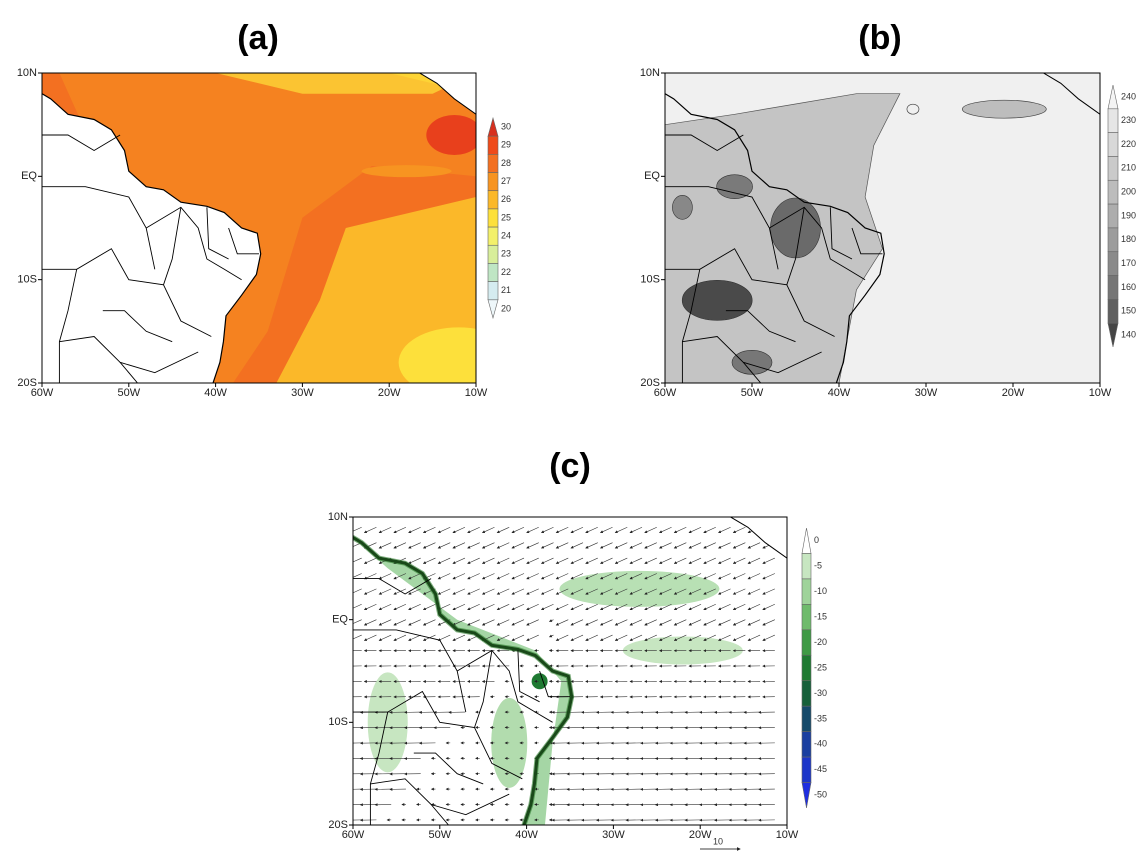 This screenshot has width=1145, height=864. What do you see at coordinates (820, 616) in the screenshot?
I see `colorbar-label: -15` at bounding box center [820, 616].